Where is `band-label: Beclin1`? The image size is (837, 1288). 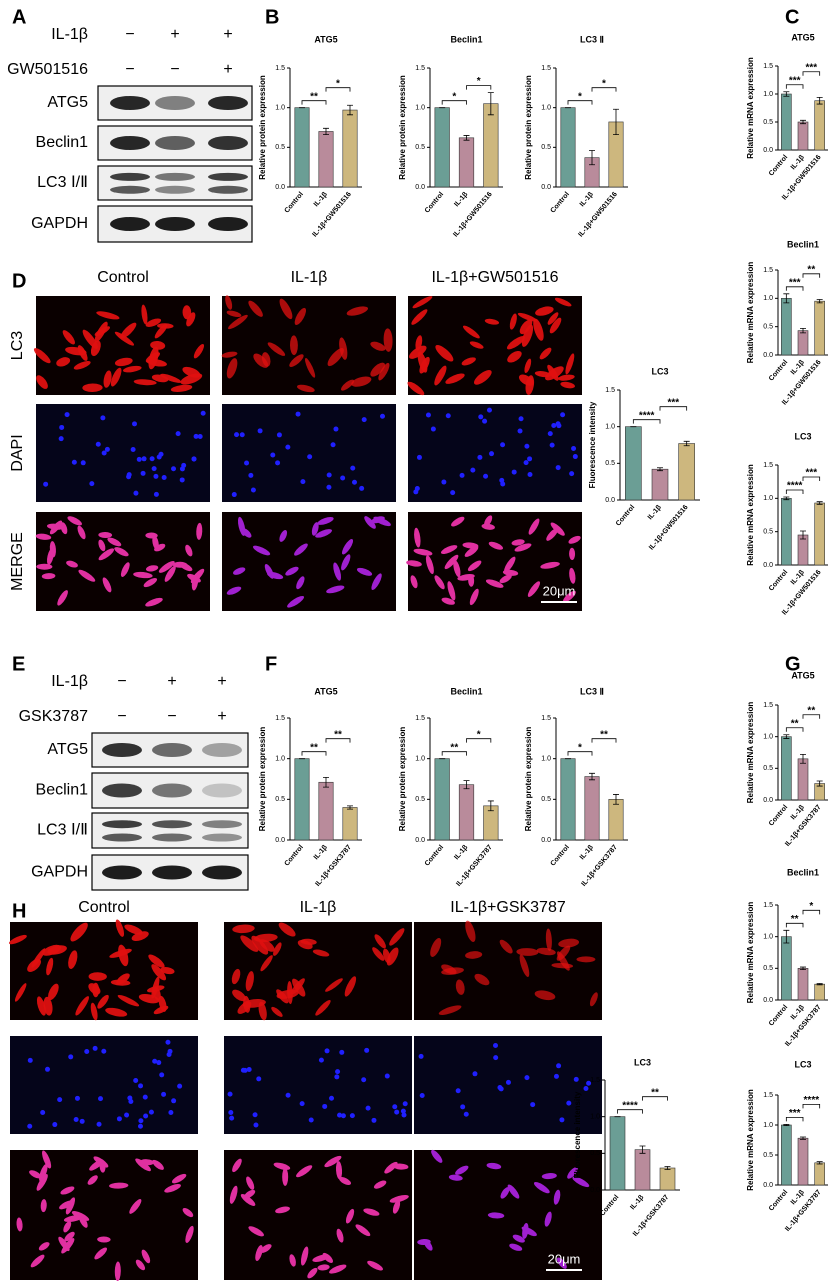
band-label: Beclin1 is located at coordinates (62, 790).